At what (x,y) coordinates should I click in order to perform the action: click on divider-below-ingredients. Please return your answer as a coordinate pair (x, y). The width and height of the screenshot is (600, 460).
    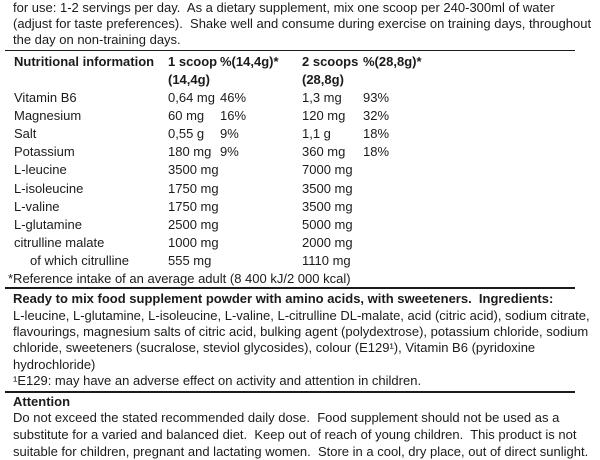
    Looking at the image, I should click on (290, 391).